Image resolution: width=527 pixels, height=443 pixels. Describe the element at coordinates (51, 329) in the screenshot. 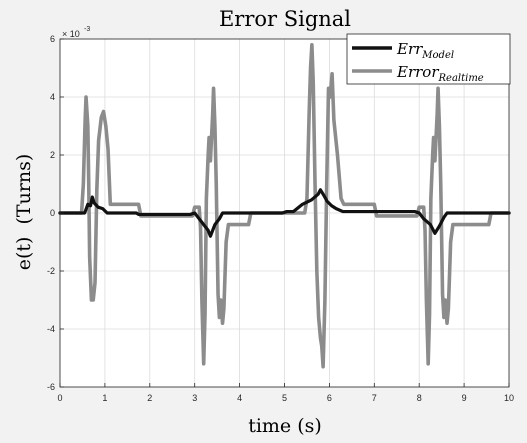

I see `y-tick-label: -4` at that location.